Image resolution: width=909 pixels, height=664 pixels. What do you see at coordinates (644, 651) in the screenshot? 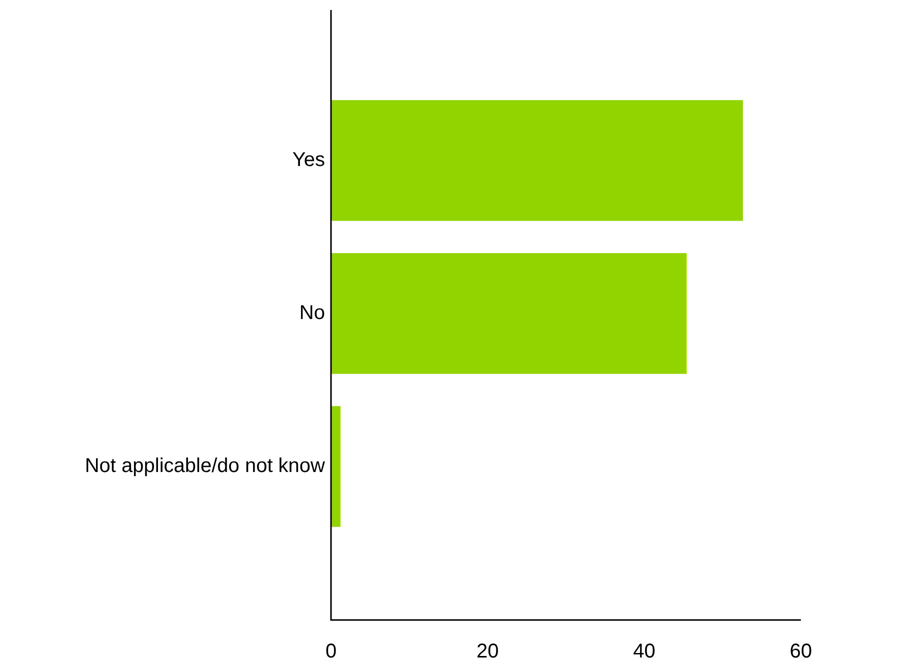
I see `x-tick-label: 40` at bounding box center [644, 651].